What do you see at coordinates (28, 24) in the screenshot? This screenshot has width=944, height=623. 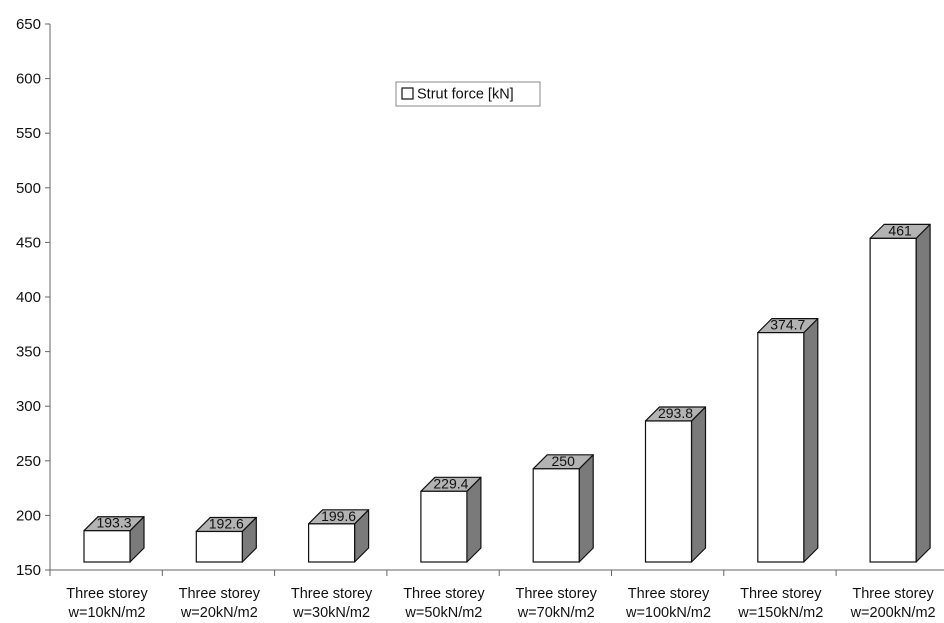 I see `y-tick-label: 650` at bounding box center [28, 24].